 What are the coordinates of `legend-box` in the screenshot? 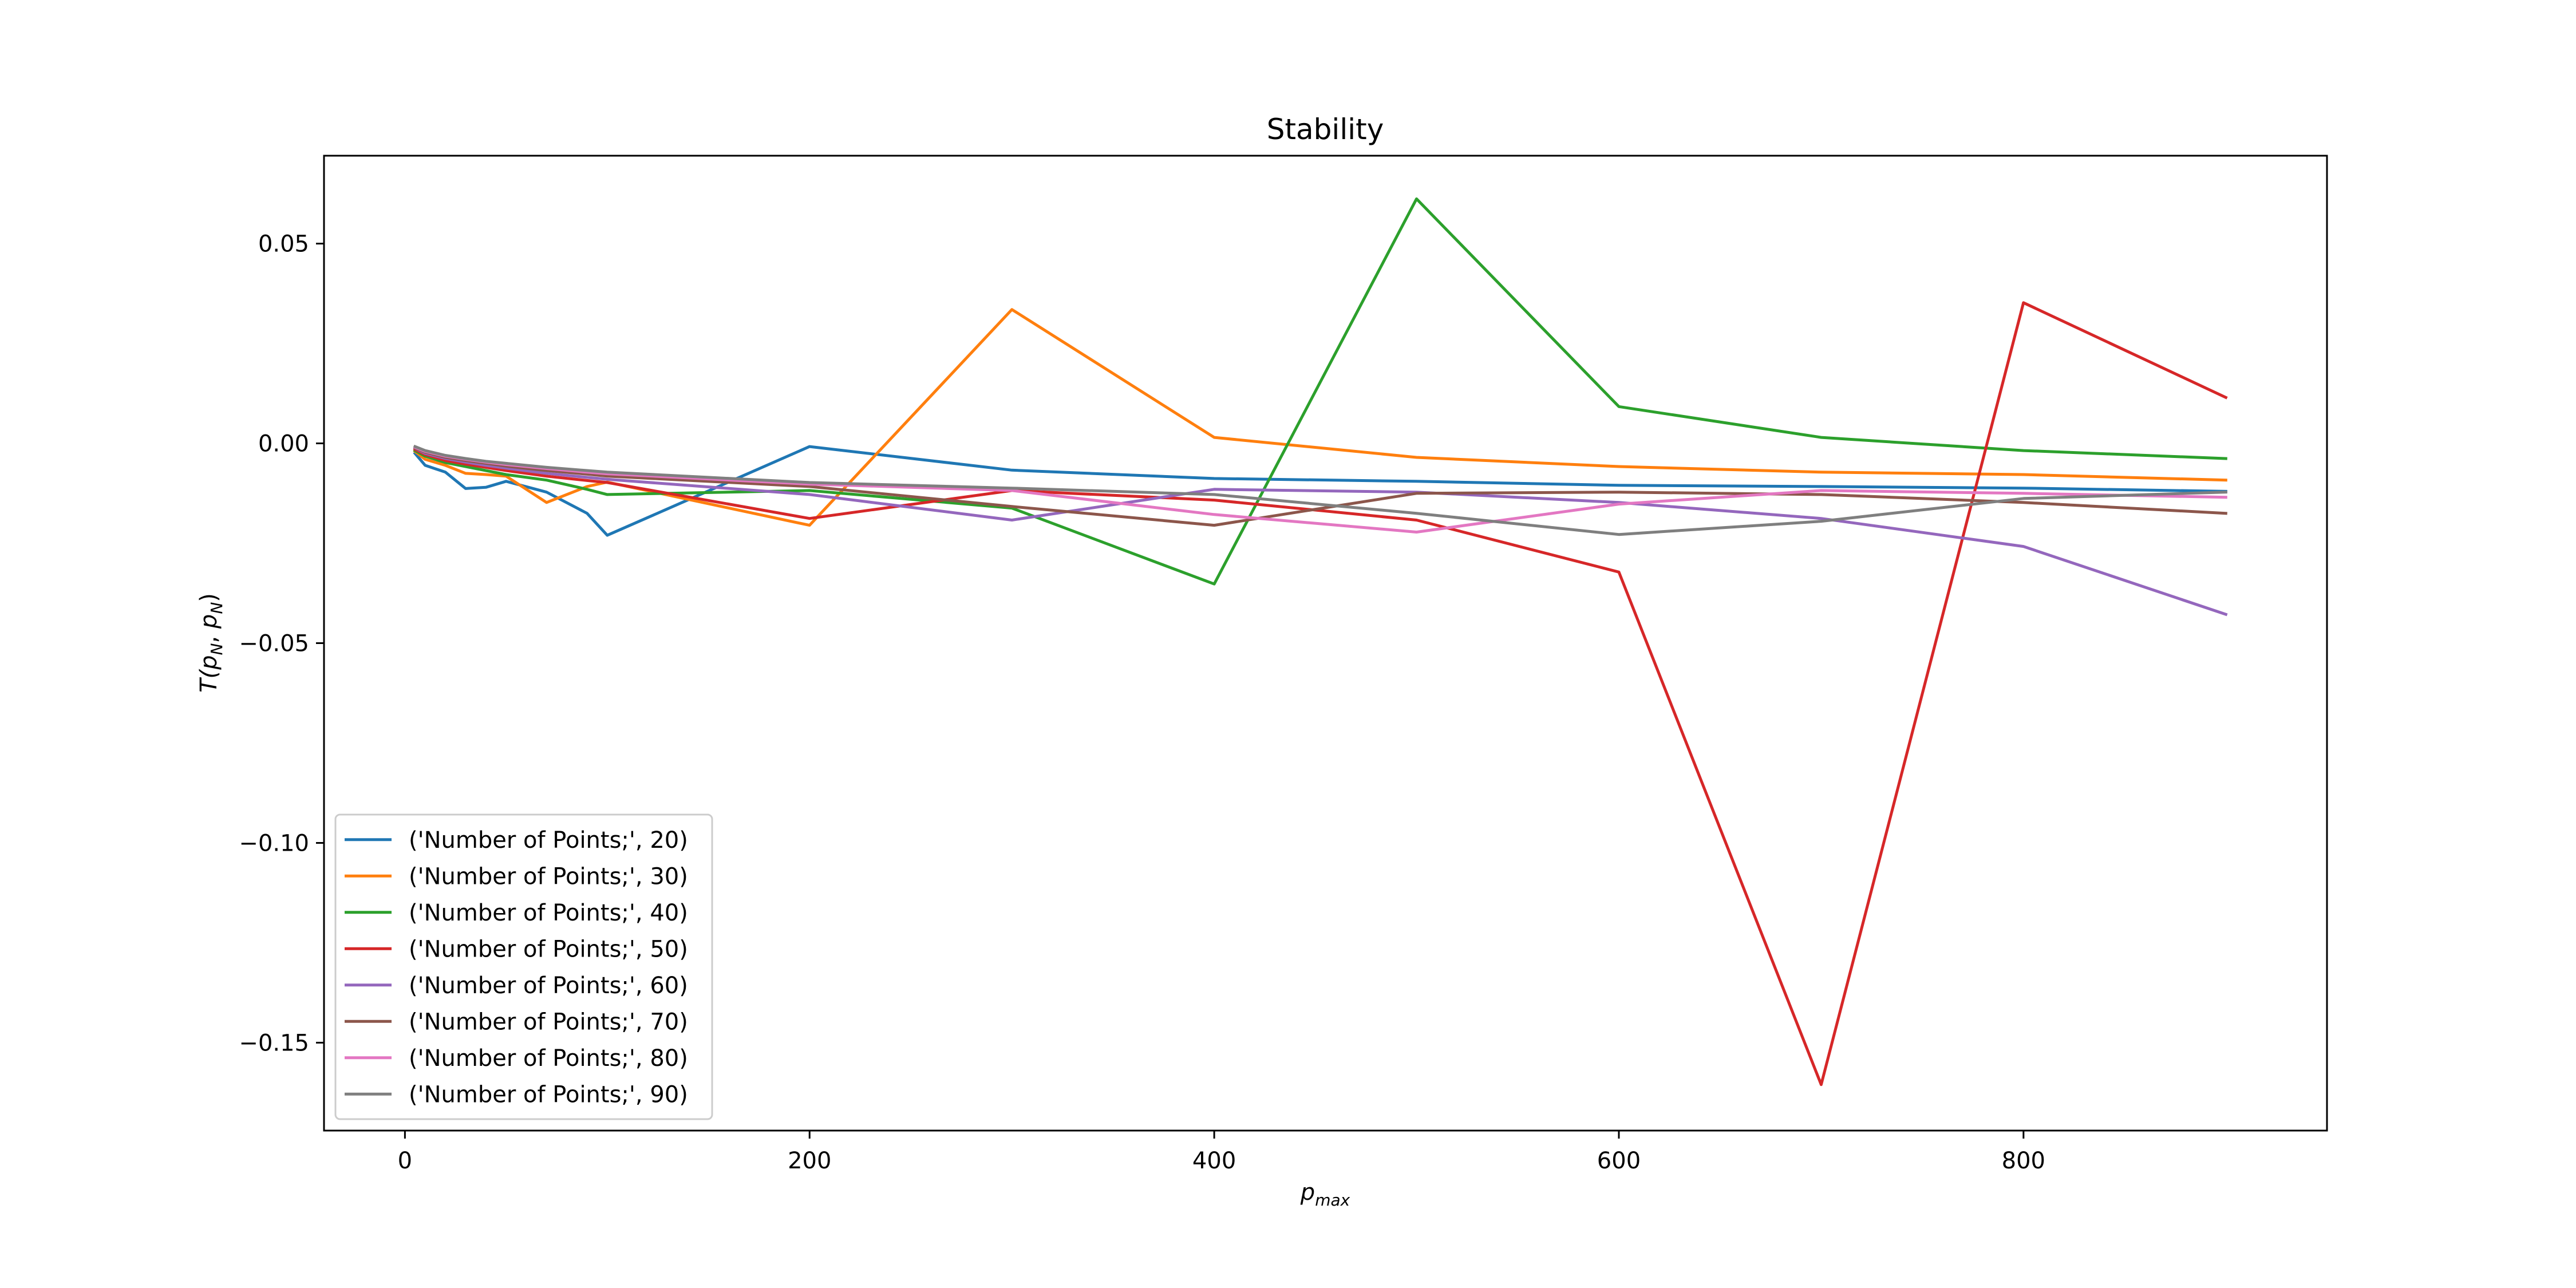 It's located at (523, 966).